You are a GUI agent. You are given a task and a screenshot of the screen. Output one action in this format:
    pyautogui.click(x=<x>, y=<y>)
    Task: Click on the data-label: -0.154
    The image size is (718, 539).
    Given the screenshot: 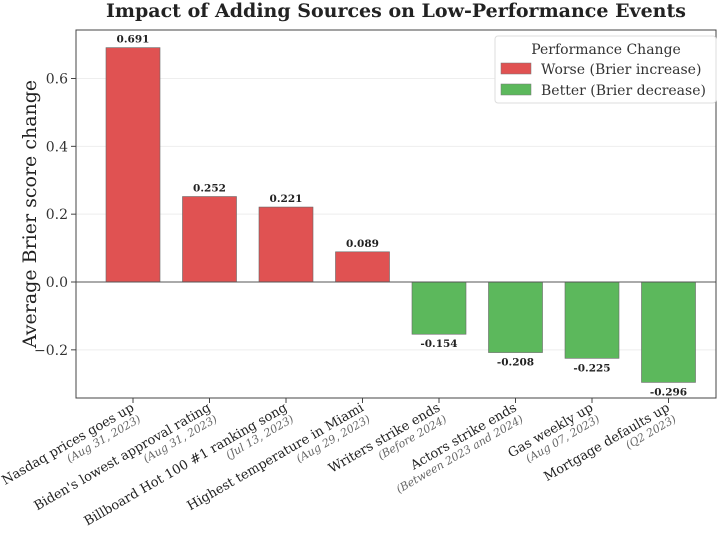 What is the action you would take?
    pyautogui.click(x=438, y=344)
    